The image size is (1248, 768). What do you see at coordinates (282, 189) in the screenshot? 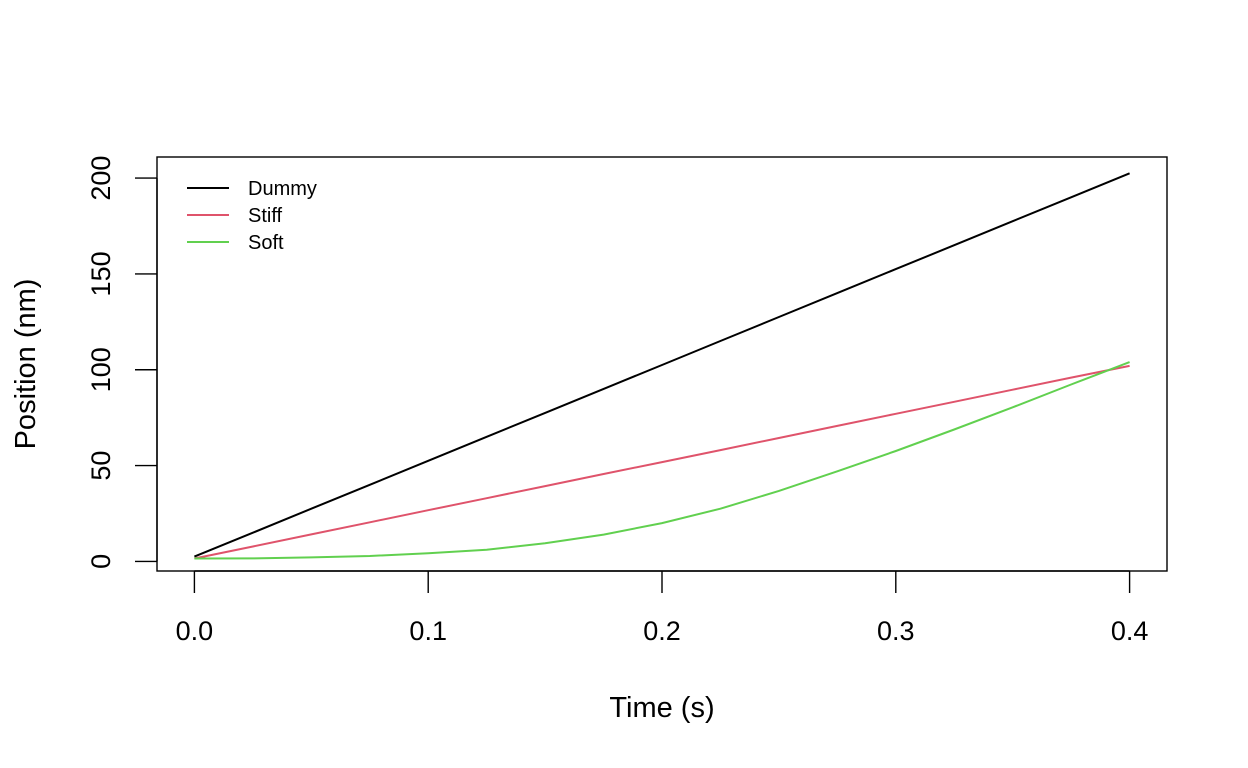
I see `legend-label-dummy: Dummy` at bounding box center [282, 189].